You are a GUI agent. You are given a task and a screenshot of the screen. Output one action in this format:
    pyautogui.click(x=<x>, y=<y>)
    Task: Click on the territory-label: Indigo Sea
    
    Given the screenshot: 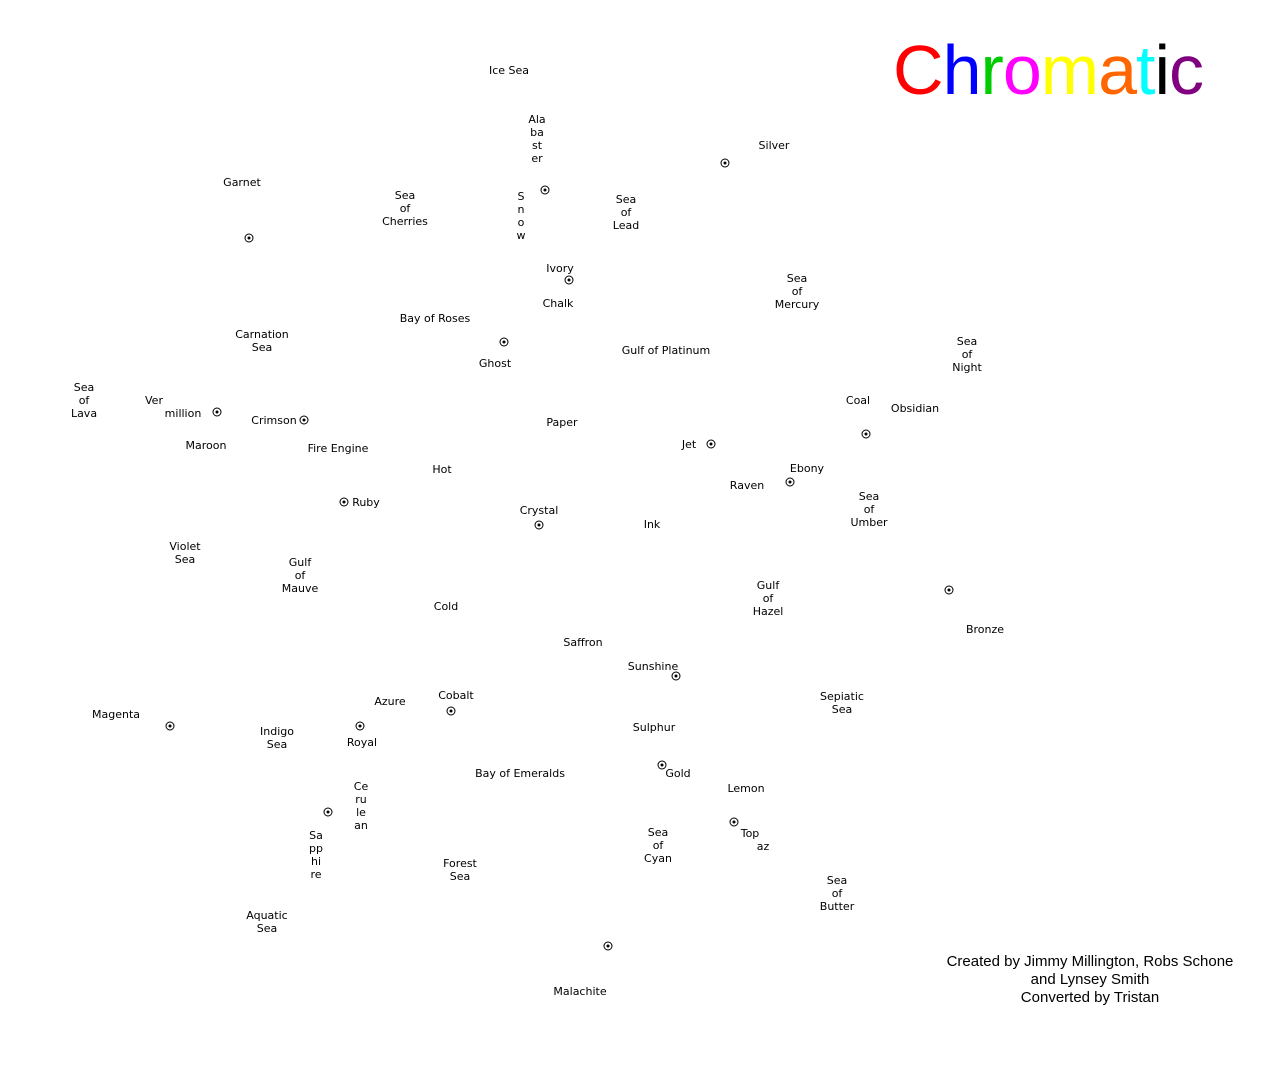 What is the action you would take?
    pyautogui.click(x=277, y=738)
    